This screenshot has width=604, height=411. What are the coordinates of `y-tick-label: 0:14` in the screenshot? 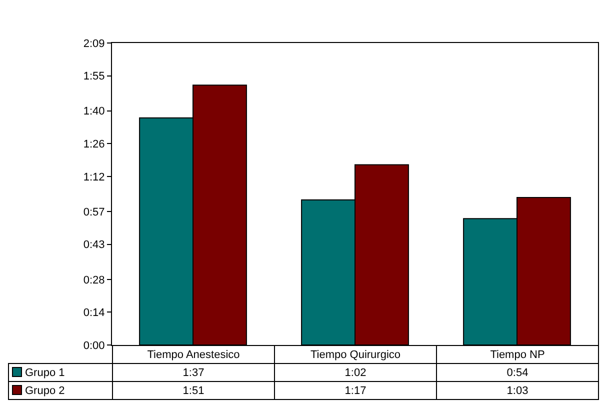 It's located at (94, 313).